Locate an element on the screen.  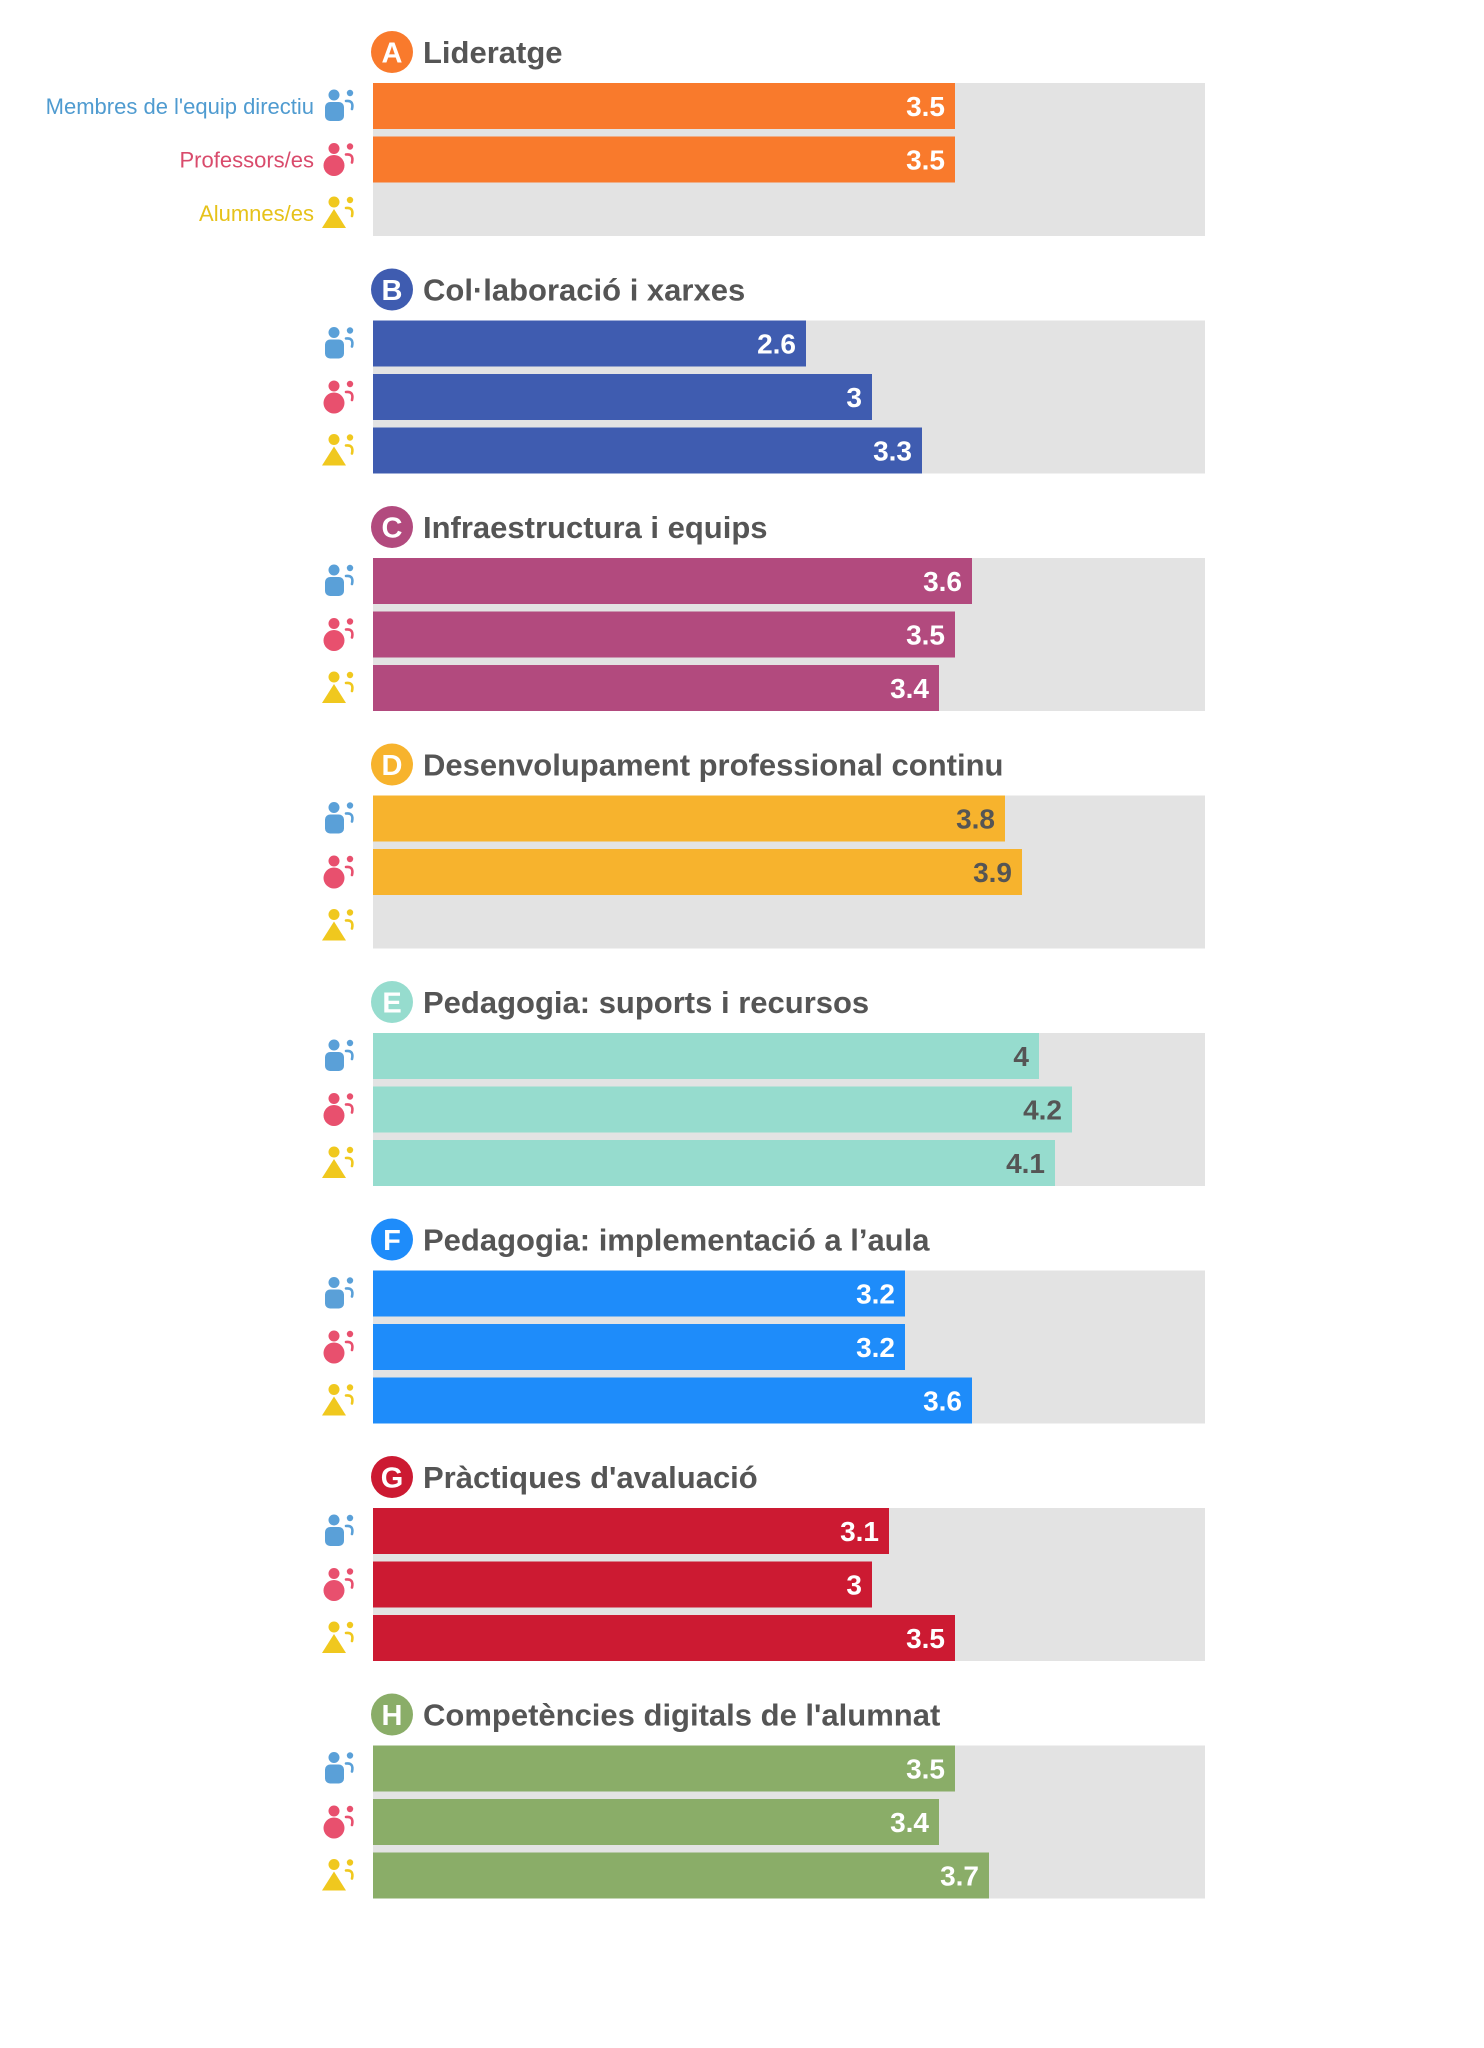
category-letter-g: G is located at coordinates (392, 1479).